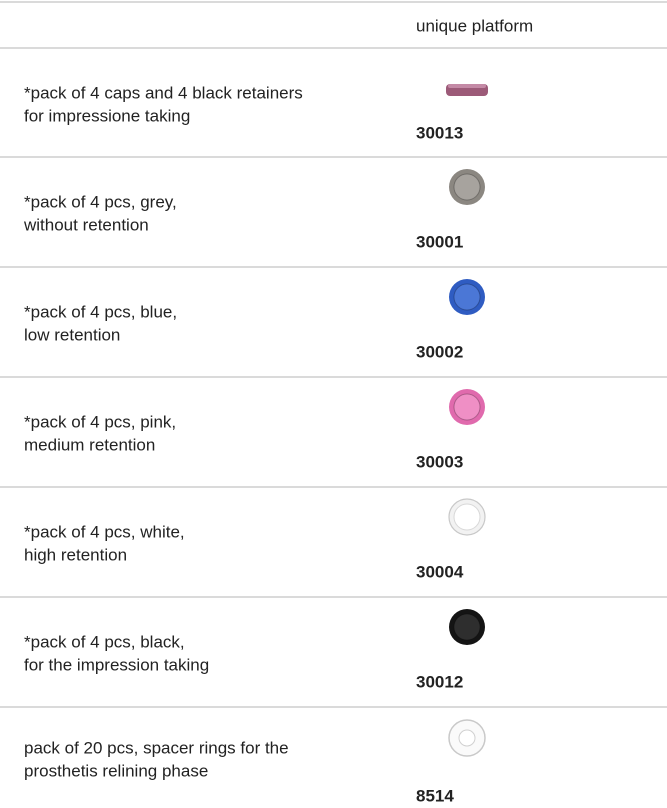  I want to click on description: *pack of 4 caps and 4 black retainers, so click(163, 92).